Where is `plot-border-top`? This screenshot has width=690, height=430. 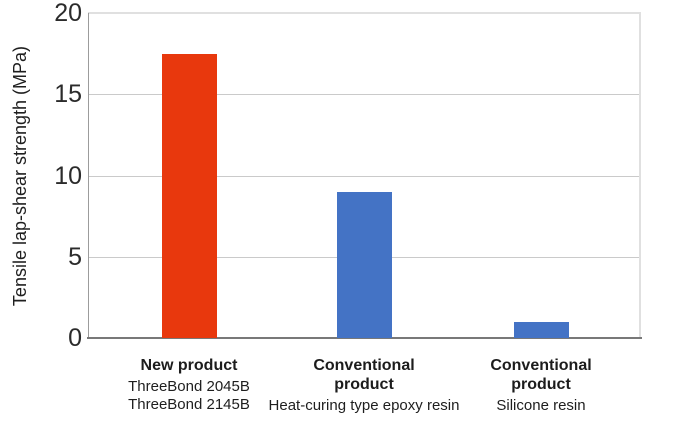
plot-border-top is located at coordinates (364, 13).